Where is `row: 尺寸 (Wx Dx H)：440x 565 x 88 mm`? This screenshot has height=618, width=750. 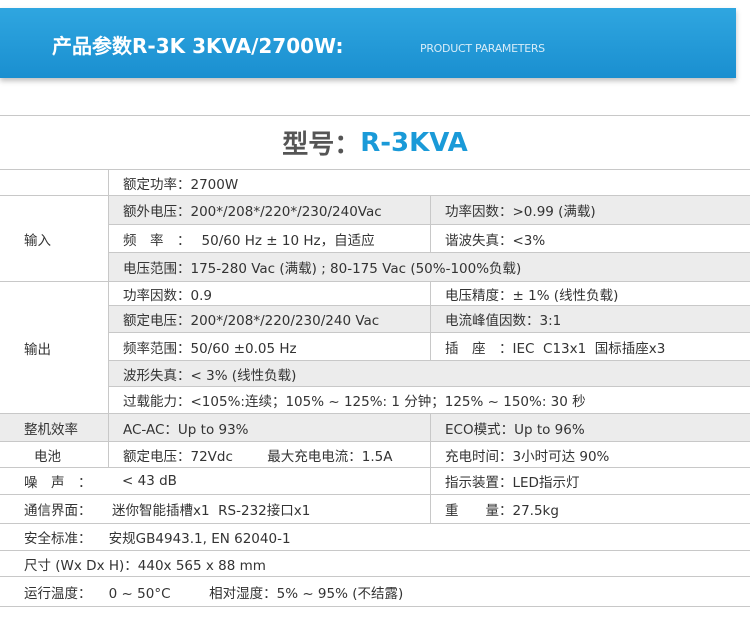
row: 尺寸 (Wx Dx H)：440x 565 x 88 mm is located at coordinates (375, 564).